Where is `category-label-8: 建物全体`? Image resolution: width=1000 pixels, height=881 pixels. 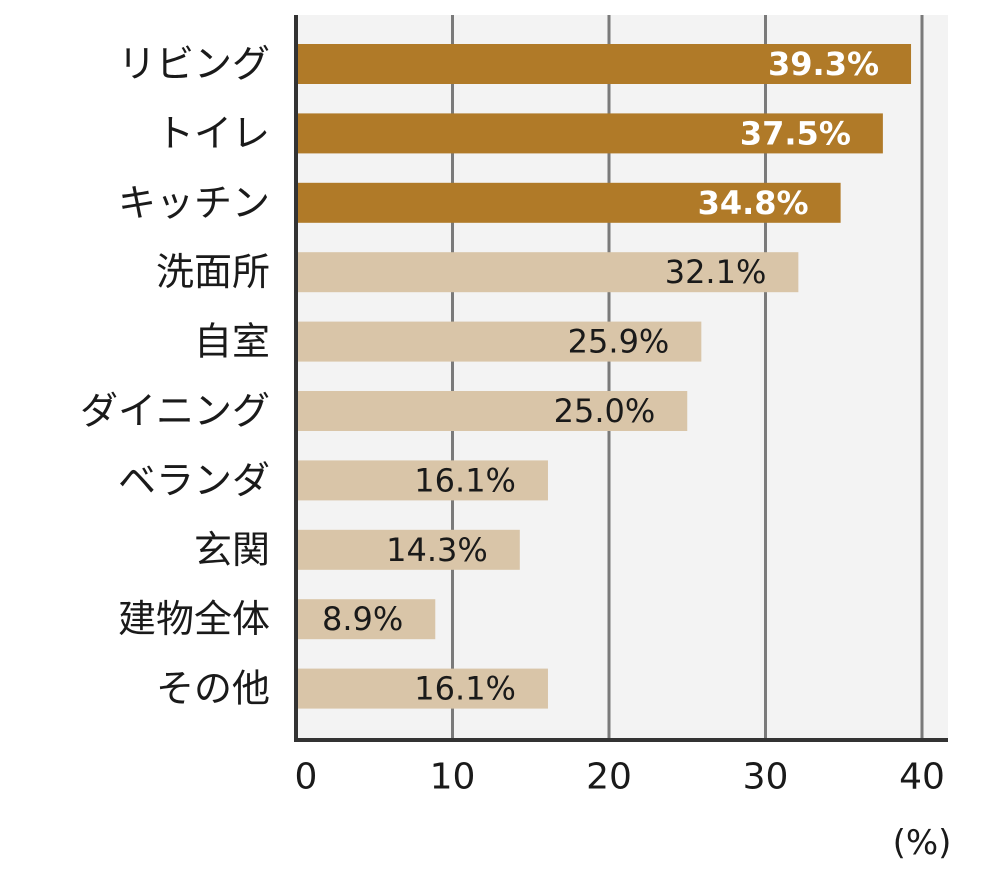
category-label-8: 建物全体 is located at coordinates (194, 619).